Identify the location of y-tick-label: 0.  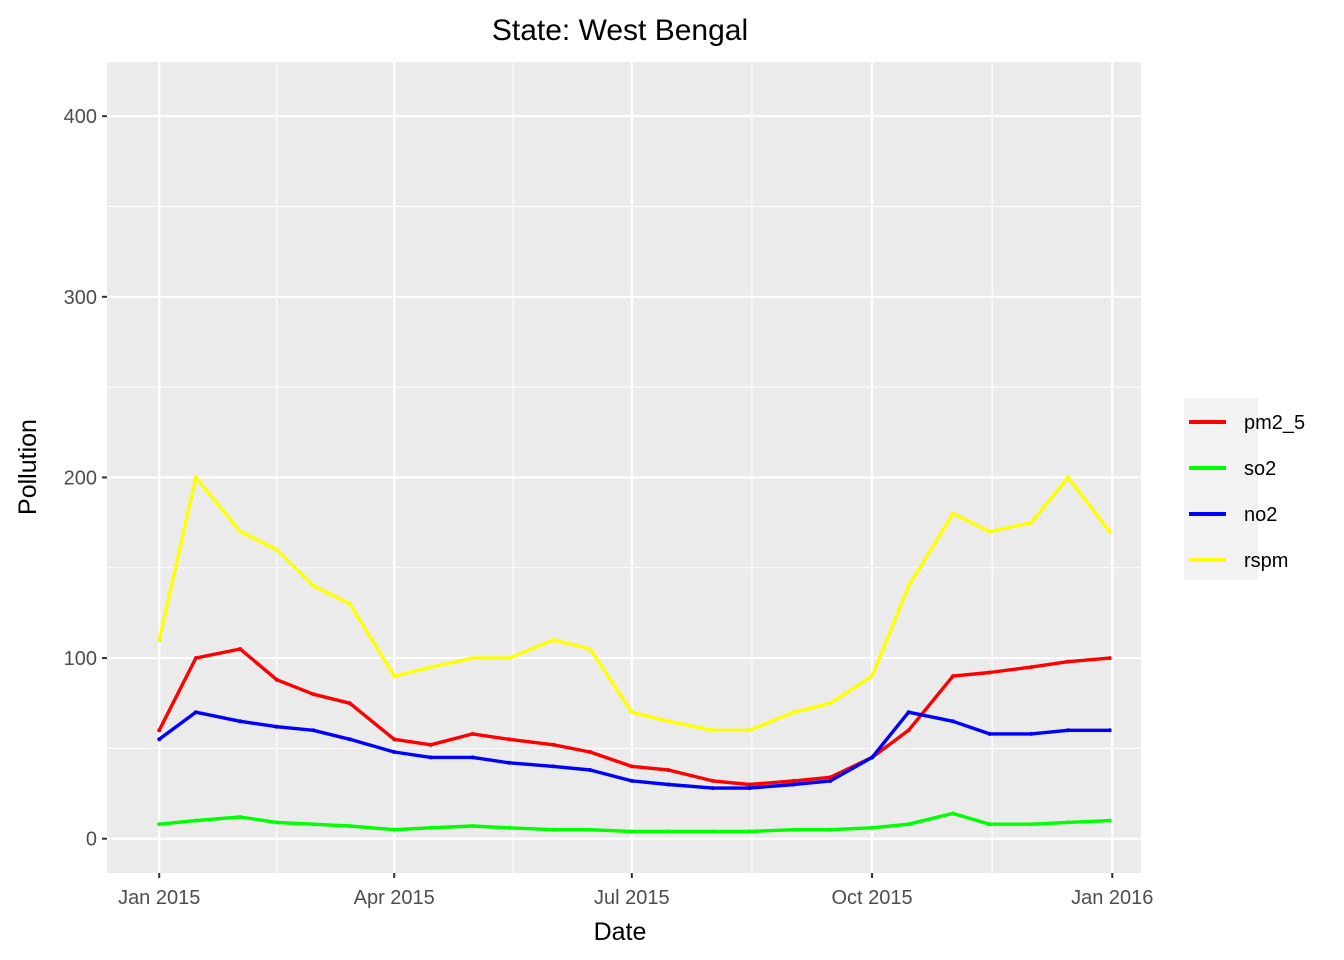
(91, 840).